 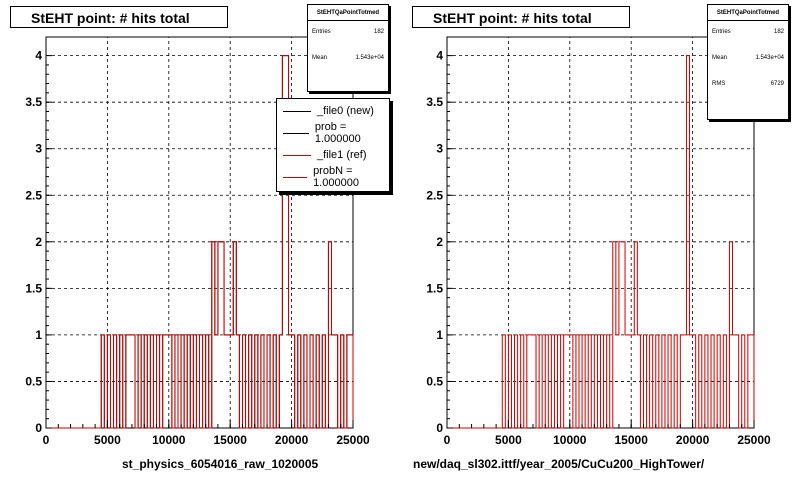 I want to click on right-rms-label: RMS, so click(x=719, y=84).